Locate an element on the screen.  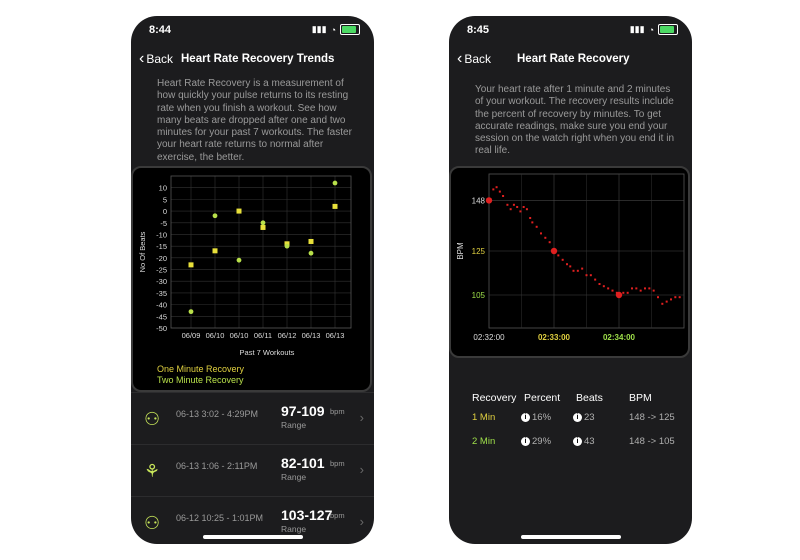
x-tick-label: 06/10 is located at coordinates (239, 335).